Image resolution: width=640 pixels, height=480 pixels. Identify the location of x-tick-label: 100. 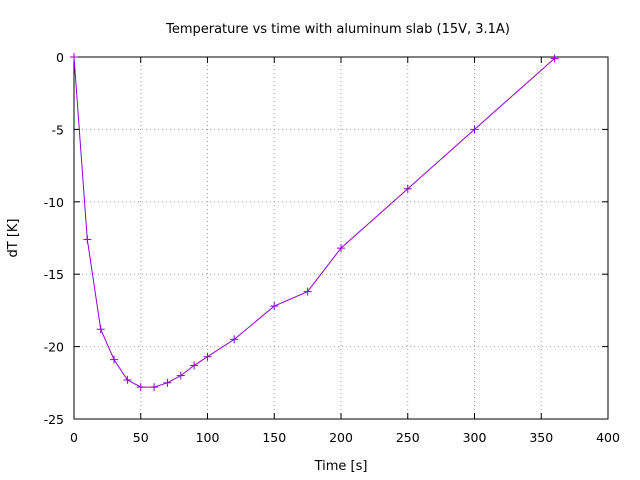
(208, 437).